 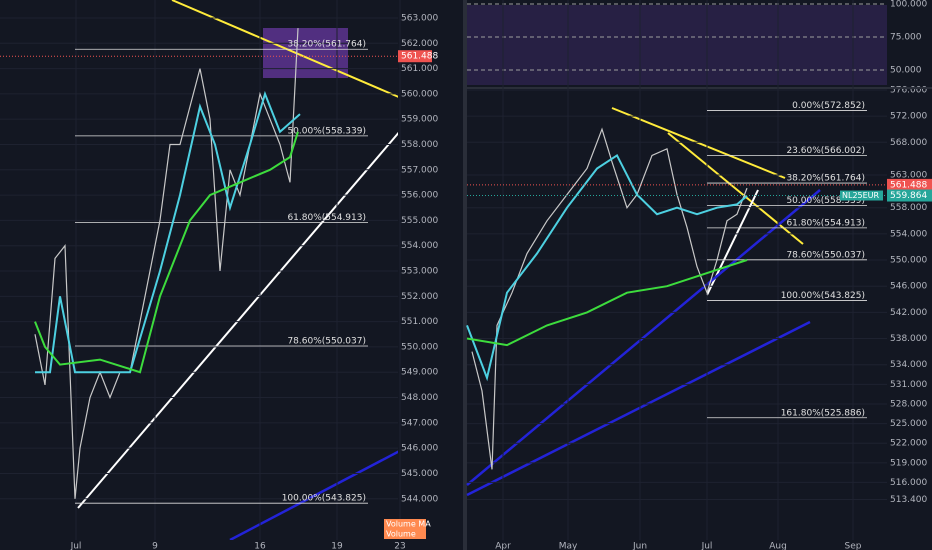 What do you see at coordinates (778, 546) in the screenshot?
I see `x-tick-label: Aug` at bounding box center [778, 546].